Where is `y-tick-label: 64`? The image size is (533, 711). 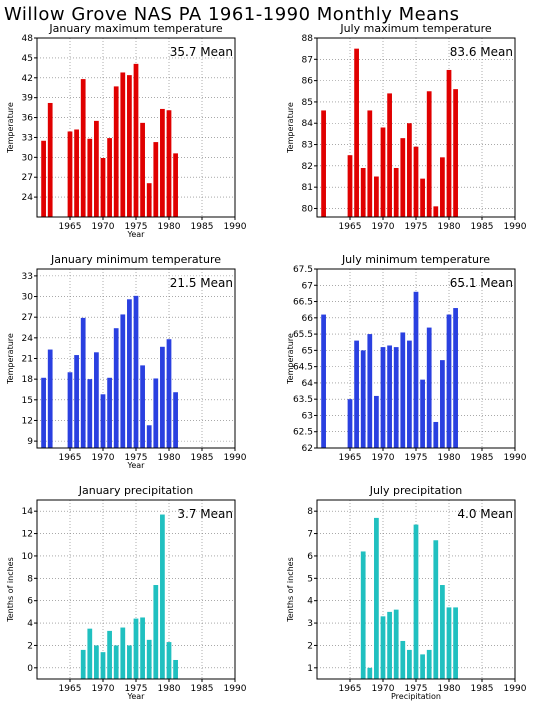
y-tick-label: 64 is located at coordinates (308, 384).